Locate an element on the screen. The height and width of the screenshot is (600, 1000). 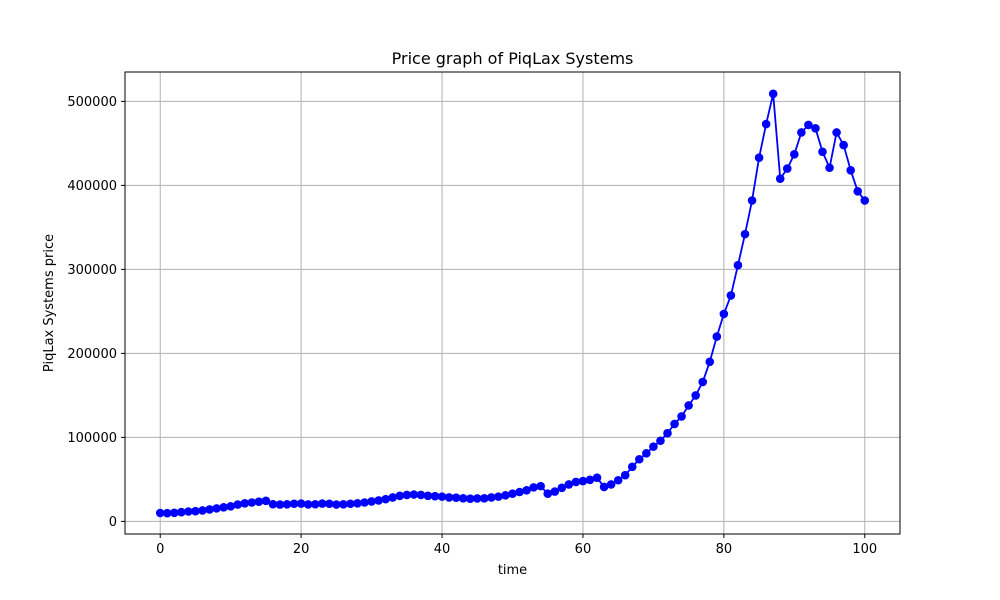
x-tick-label: 40 is located at coordinates (442, 549).